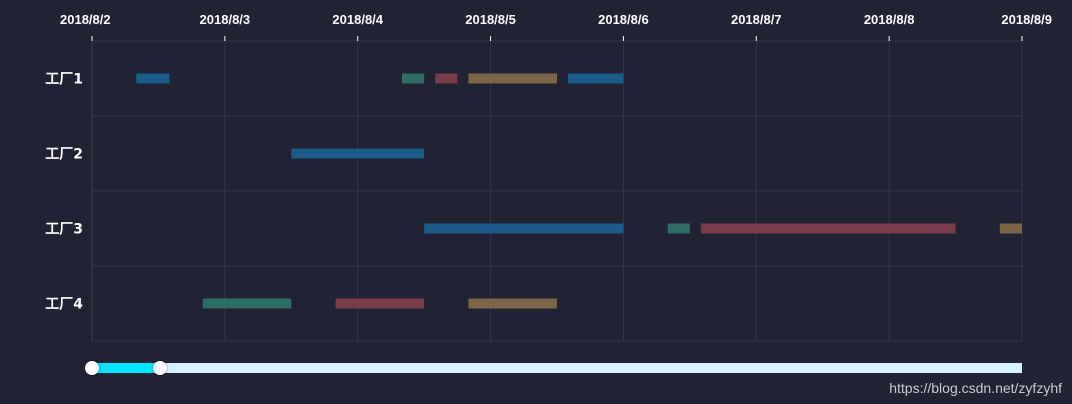 This screenshot has width=1072, height=404. I want to click on x-tick-label: 2018/8/9, so click(1026, 19).